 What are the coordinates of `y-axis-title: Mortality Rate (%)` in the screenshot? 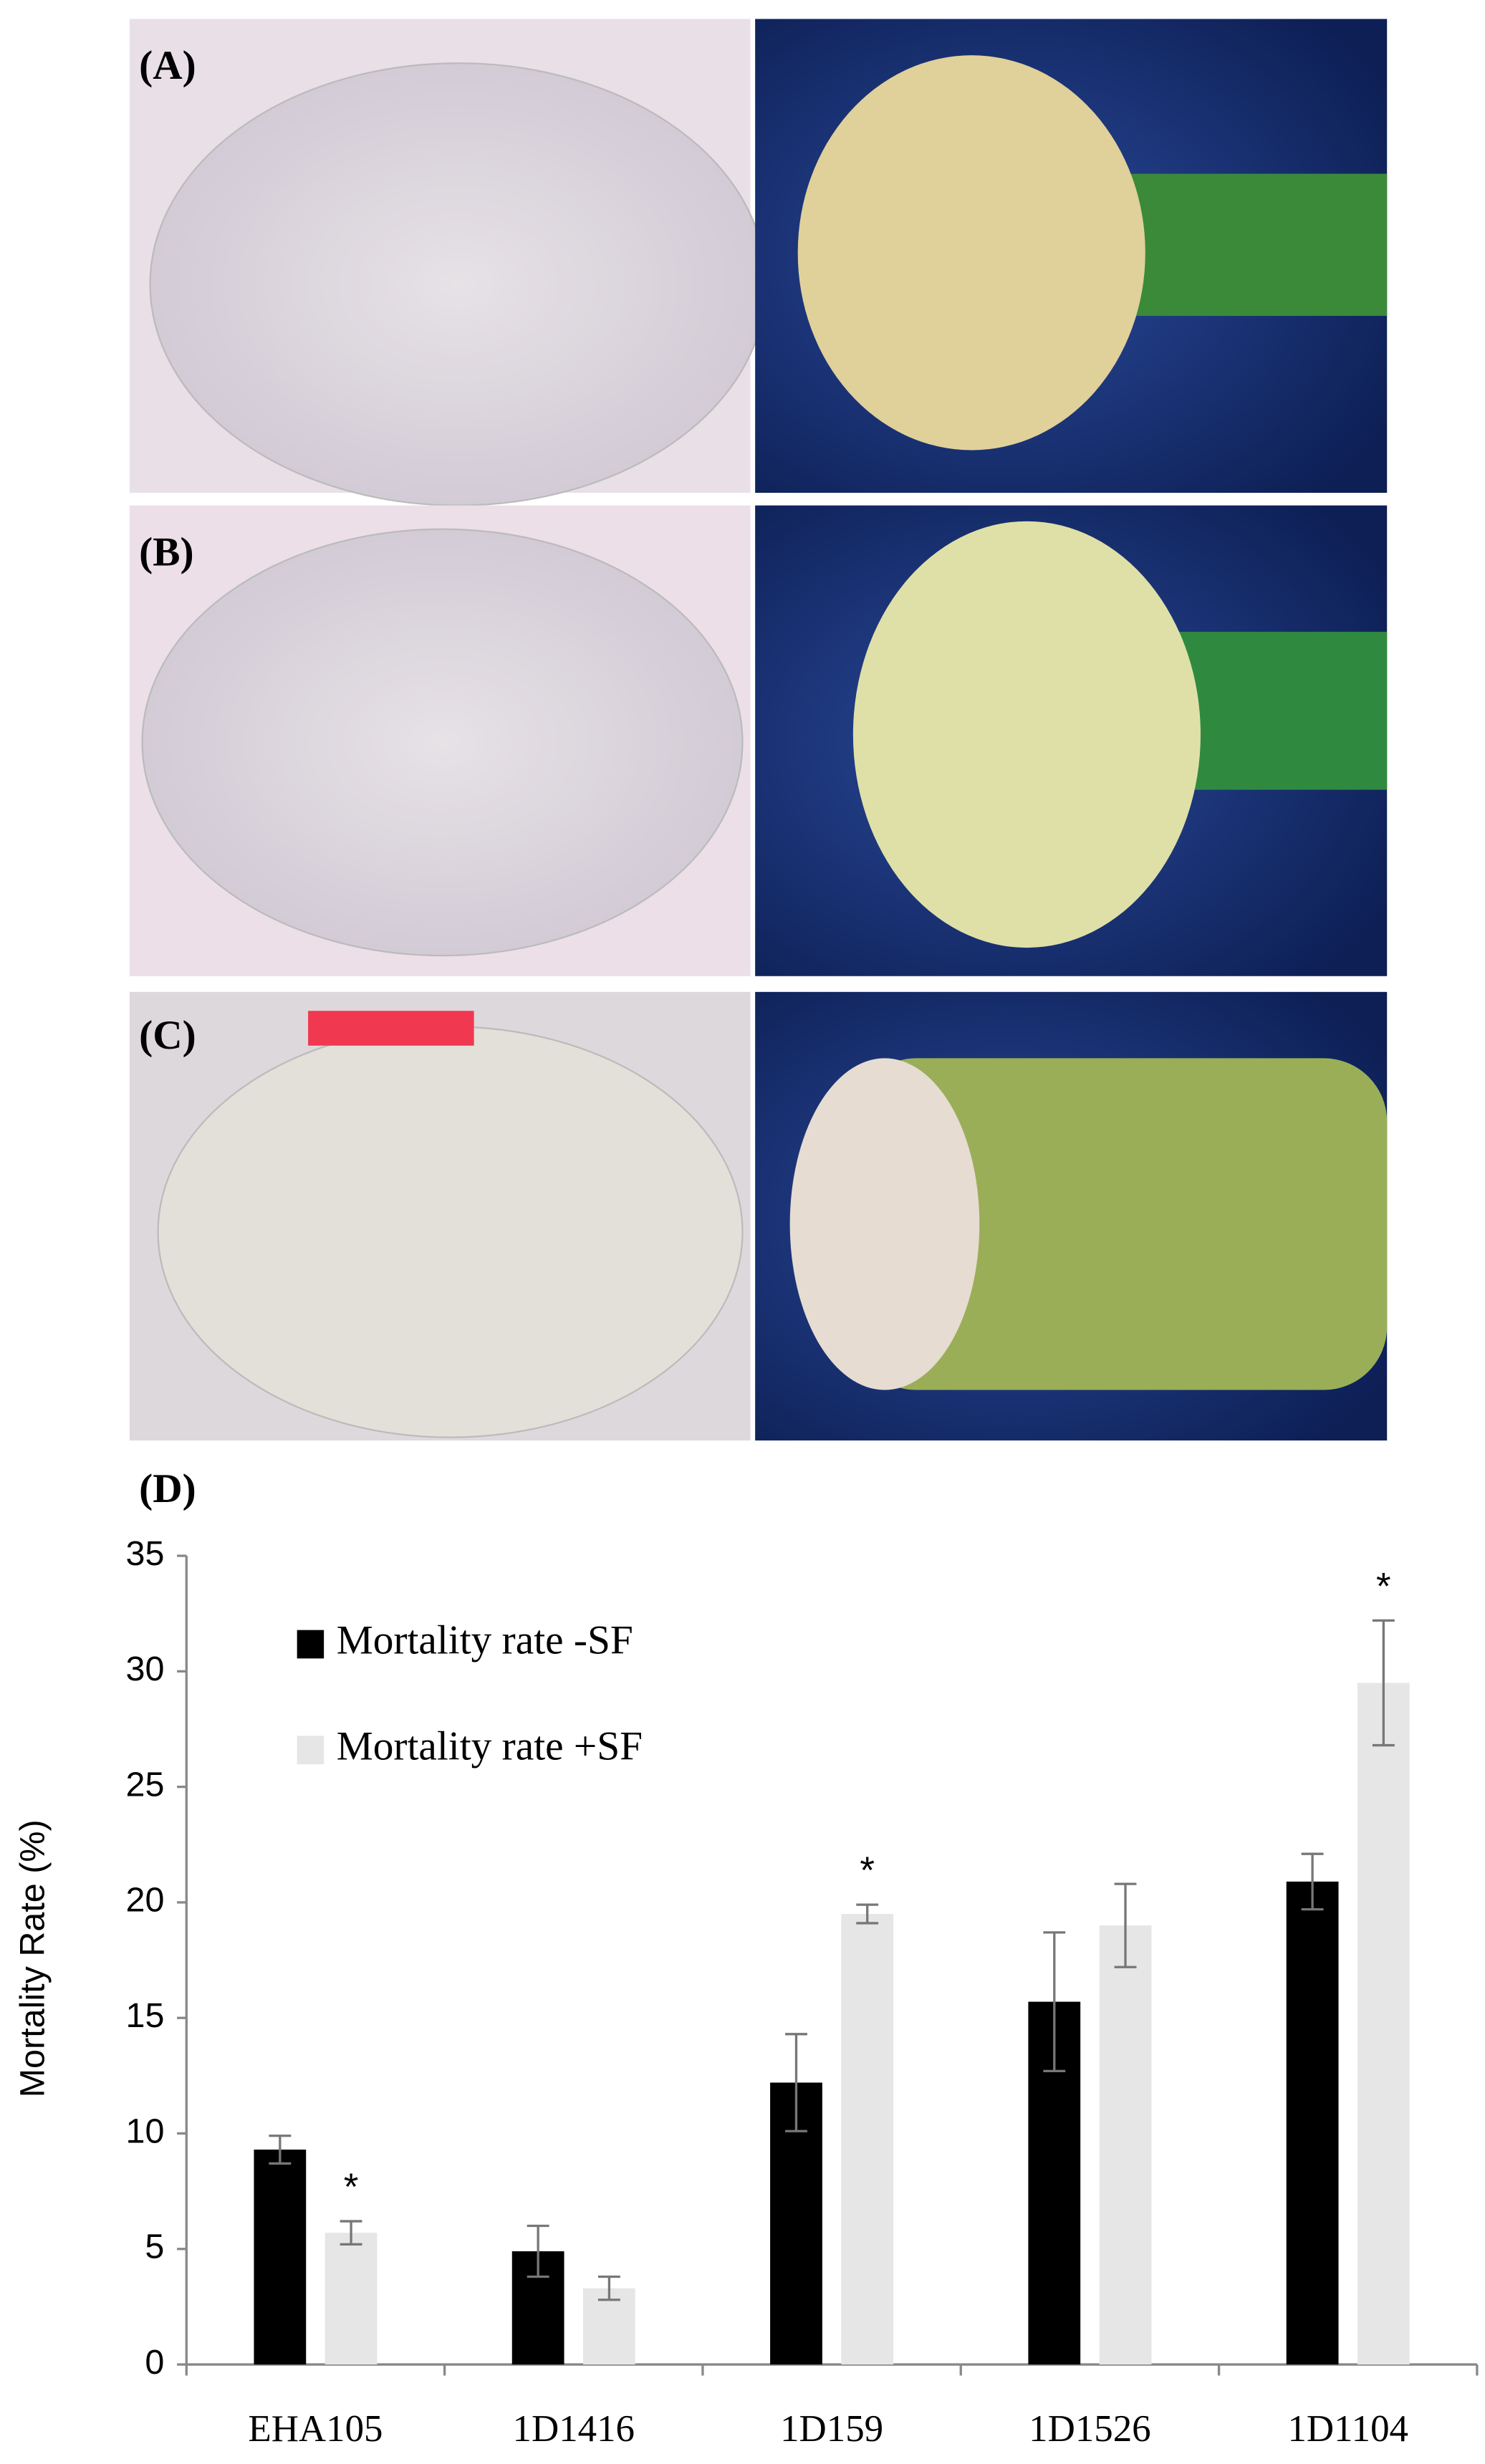 It's located at (32, 1958).